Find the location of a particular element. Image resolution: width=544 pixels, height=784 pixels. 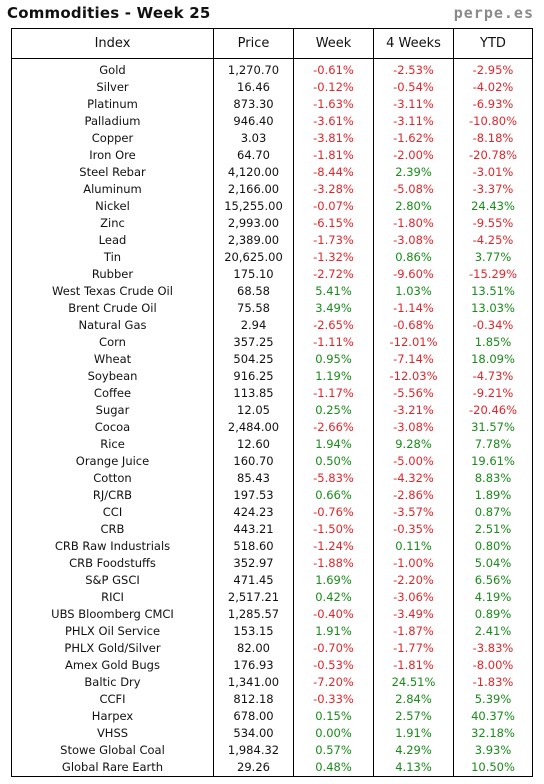

ytd-change-cell: 0.89% is located at coordinates (493, 614).